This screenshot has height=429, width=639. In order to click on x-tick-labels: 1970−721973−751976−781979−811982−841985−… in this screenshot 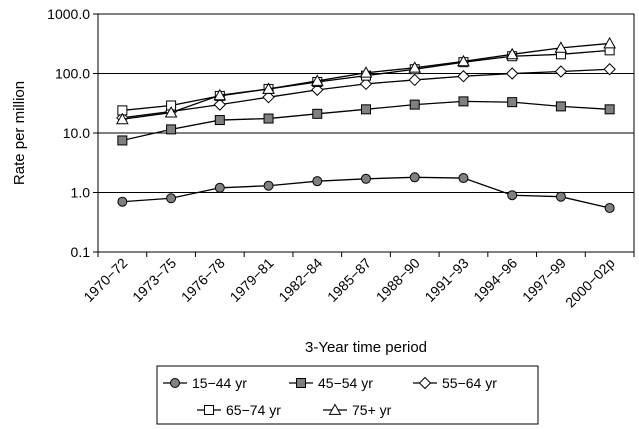, I will do `click(349, 283)`.